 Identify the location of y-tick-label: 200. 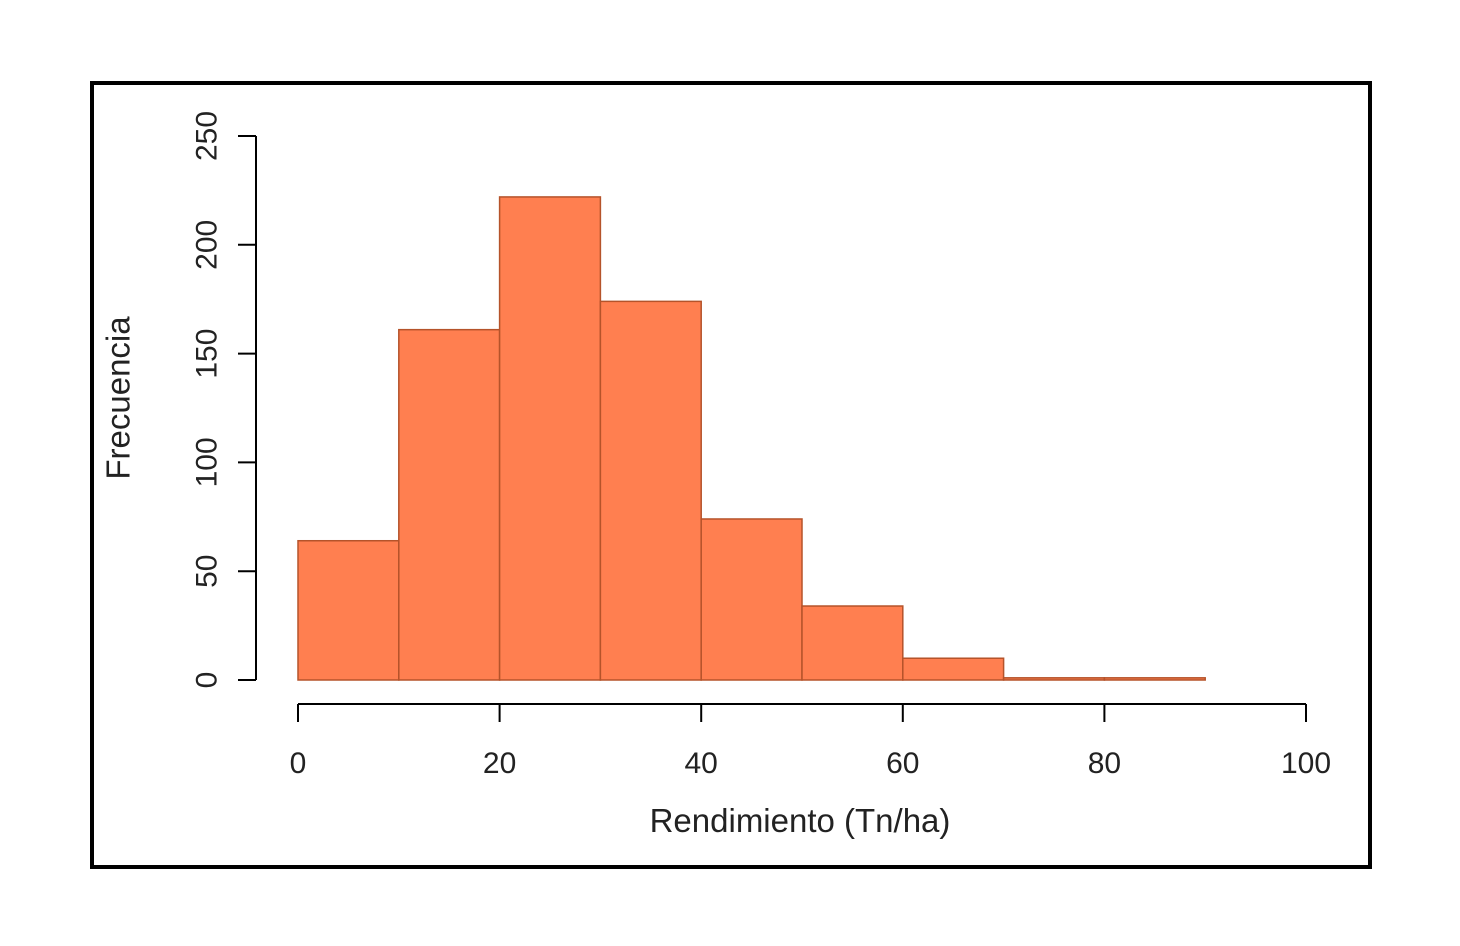
(207, 245).